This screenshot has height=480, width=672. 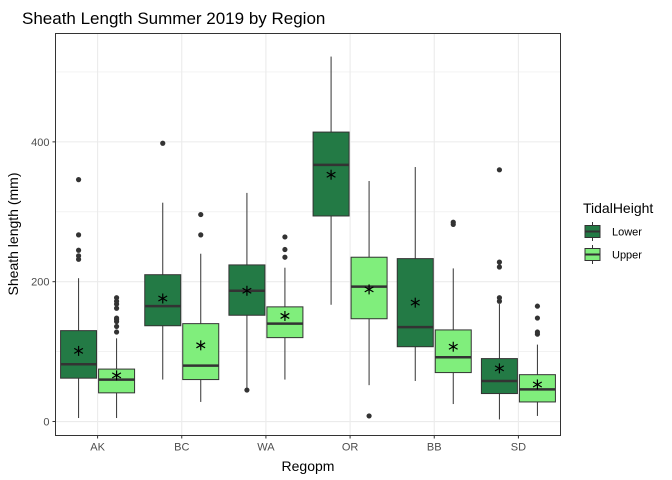 I want to click on box-lower-or, so click(x=331, y=180).